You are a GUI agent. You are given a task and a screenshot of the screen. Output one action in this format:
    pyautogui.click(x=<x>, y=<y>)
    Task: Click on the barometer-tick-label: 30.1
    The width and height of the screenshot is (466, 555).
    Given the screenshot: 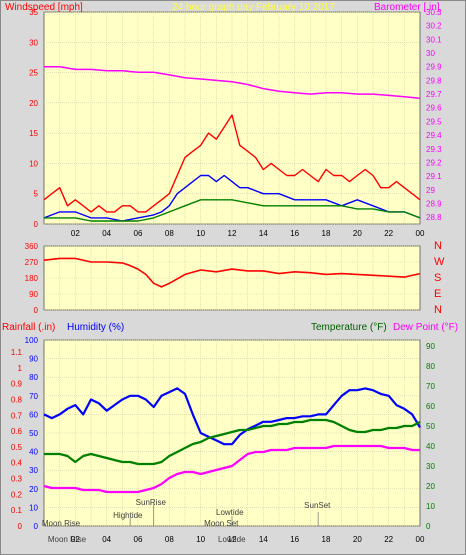 What is the action you would take?
    pyautogui.click(x=434, y=39)
    